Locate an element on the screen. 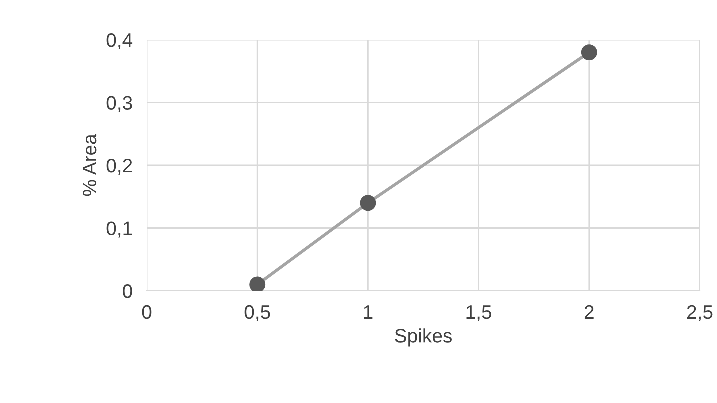 This screenshot has width=717, height=403. y-tick-label: 0,2 is located at coordinates (119, 167).